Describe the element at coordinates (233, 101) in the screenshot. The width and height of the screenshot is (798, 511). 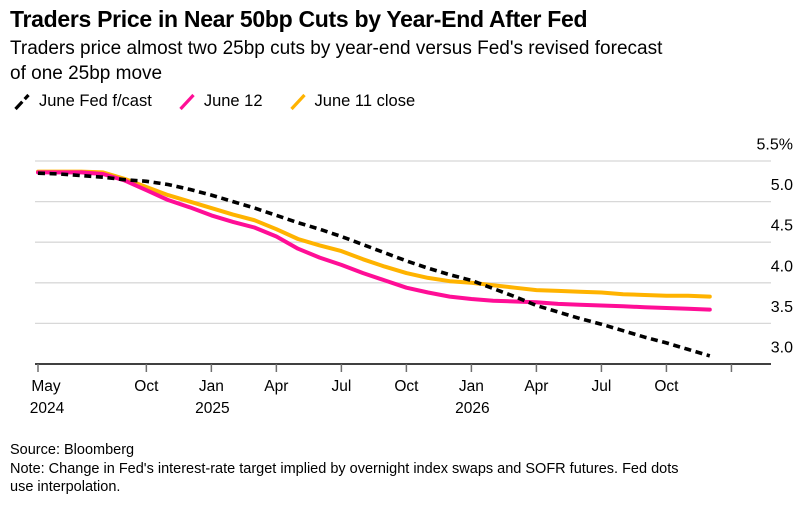
I see `legend-label: June 12` at that location.